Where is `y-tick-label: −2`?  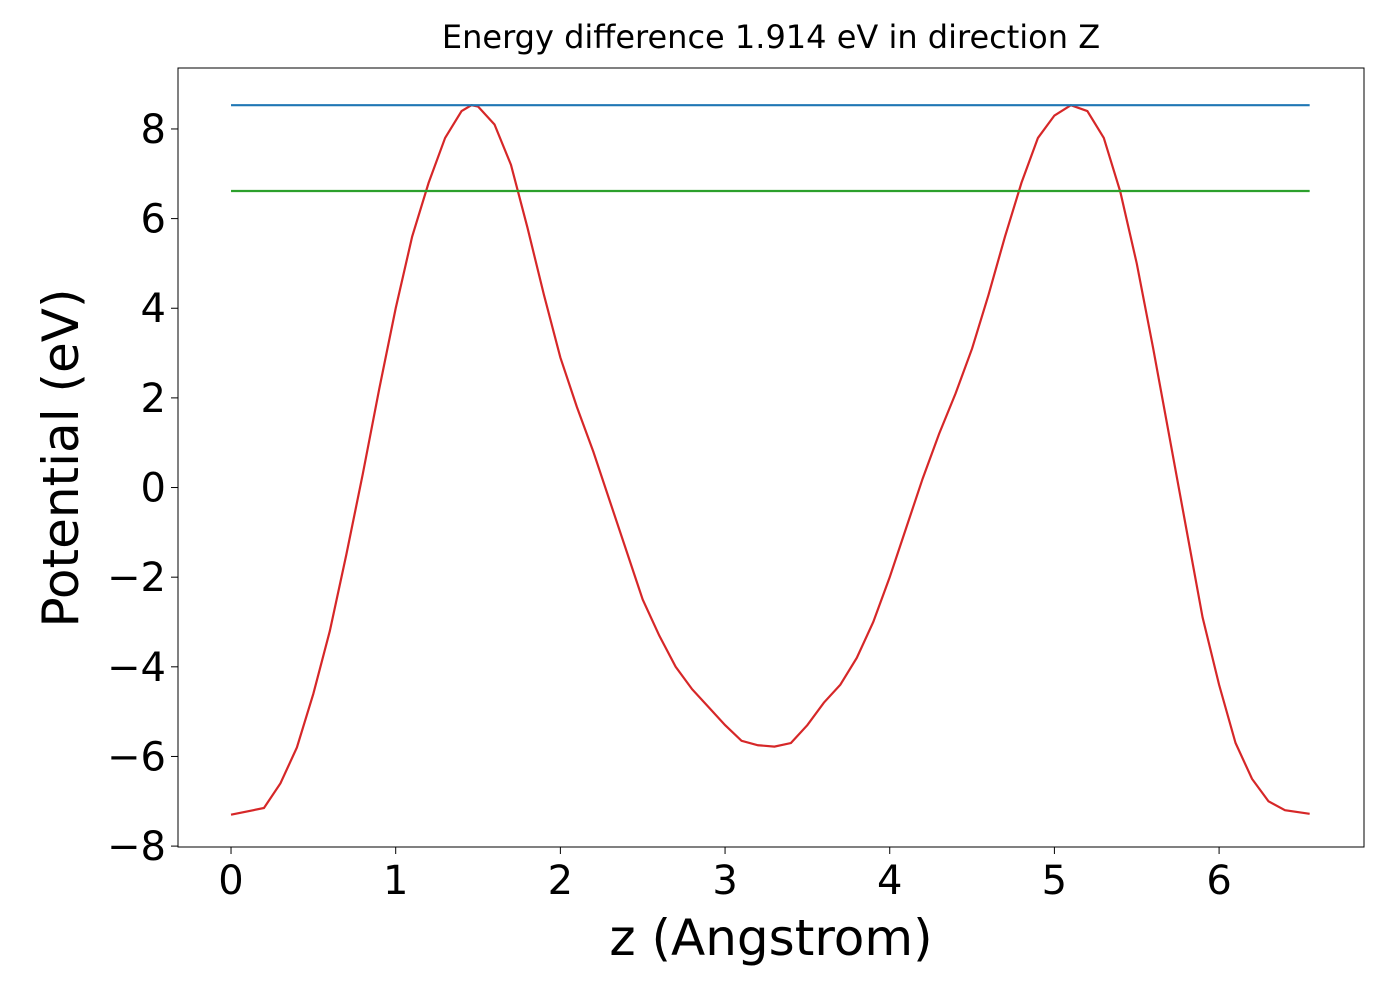 y-tick-label: −2 is located at coordinates (136, 578).